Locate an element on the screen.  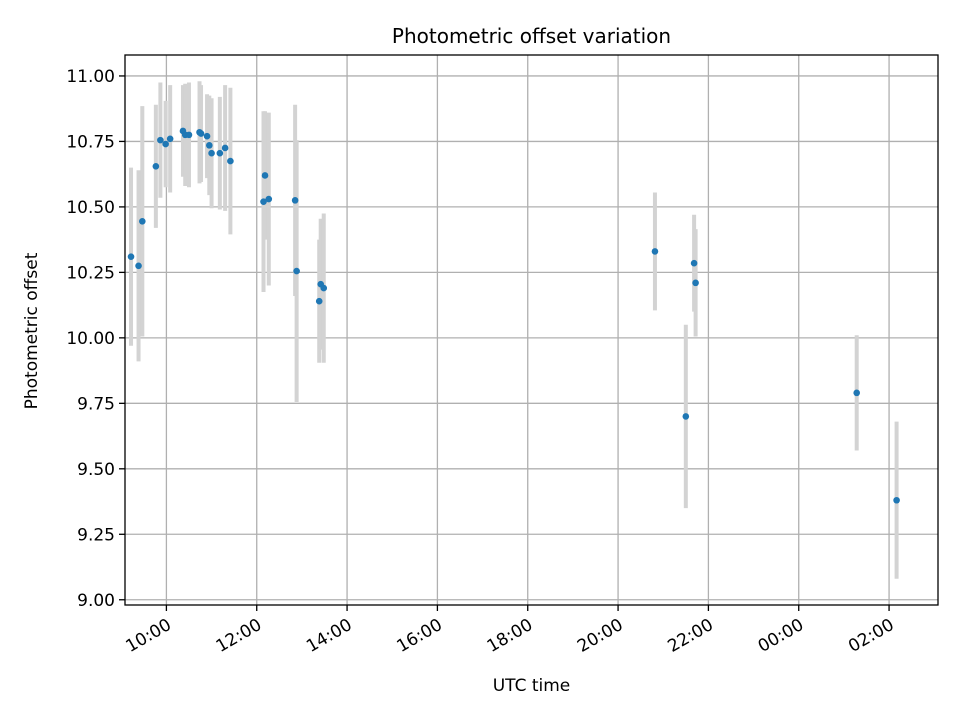
y-tick-label: 9.75 is located at coordinates (96, 404).